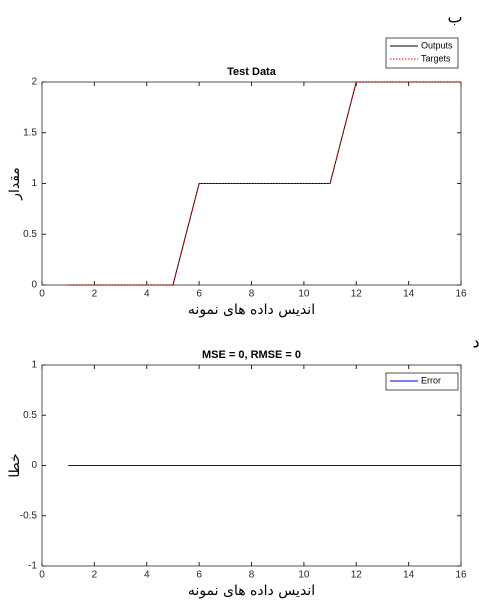  What do you see at coordinates (431, 380) in the screenshot?
I see `legend-label: Error` at bounding box center [431, 380].